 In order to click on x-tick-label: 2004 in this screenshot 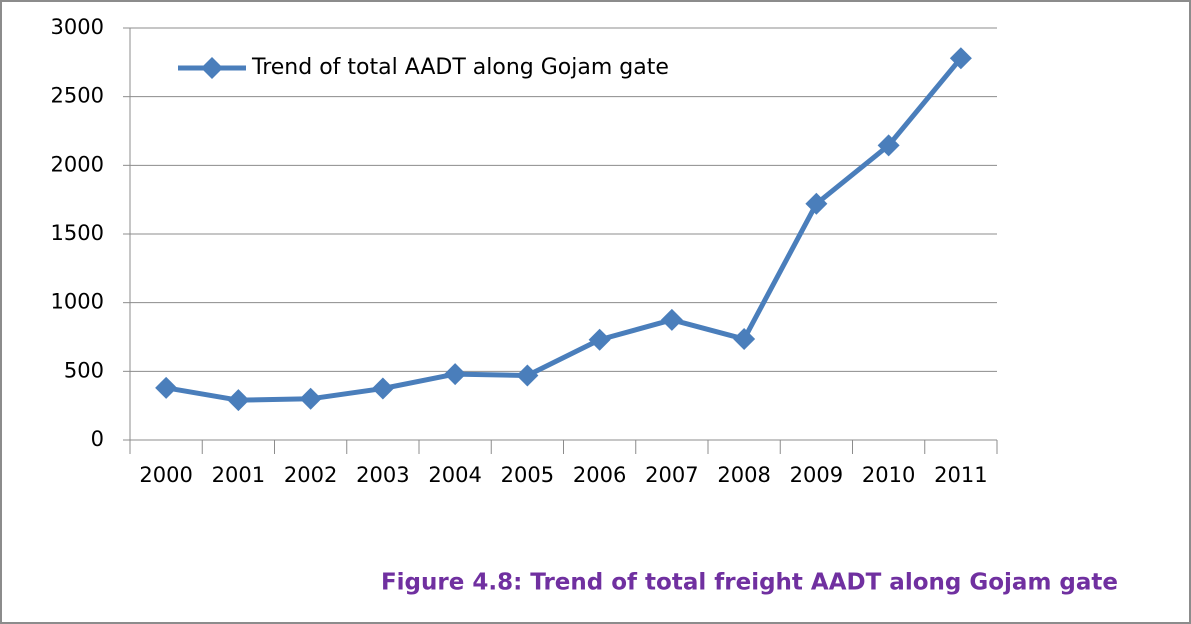, I will do `click(454, 475)`.